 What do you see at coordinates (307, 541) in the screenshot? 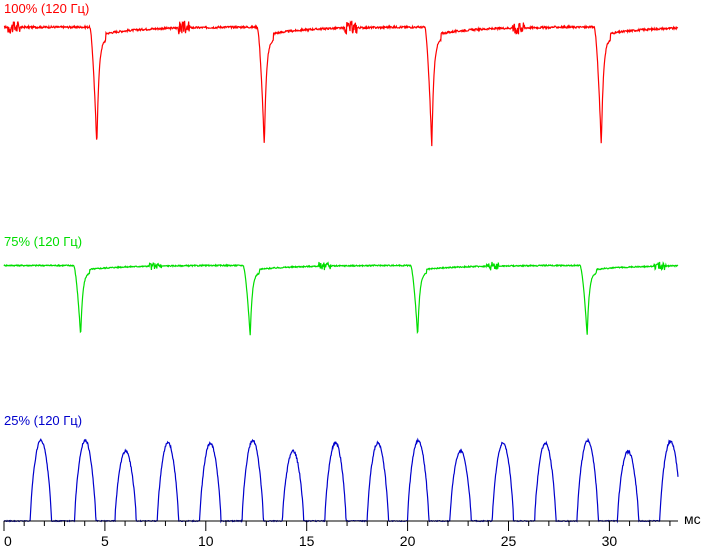
I see `x-tick-label: 15` at bounding box center [307, 541].